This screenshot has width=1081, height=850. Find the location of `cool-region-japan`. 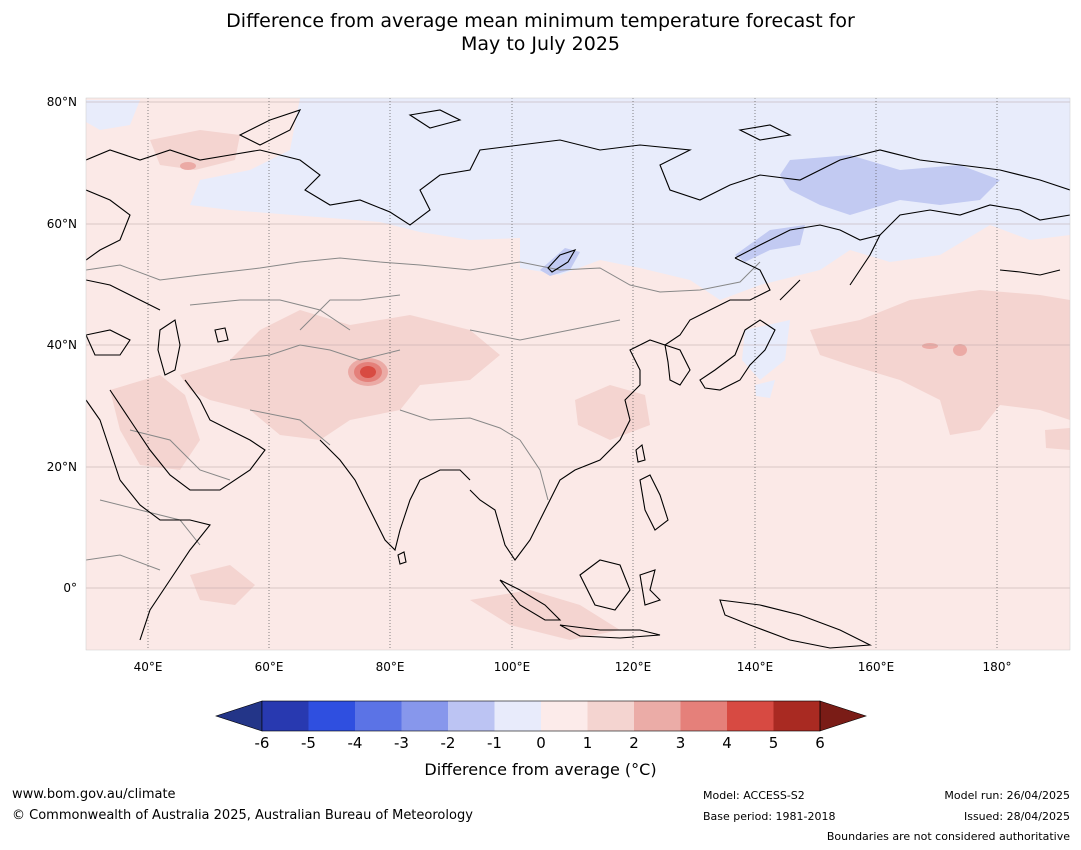

cool-region-japan is located at coordinates (766, 350).